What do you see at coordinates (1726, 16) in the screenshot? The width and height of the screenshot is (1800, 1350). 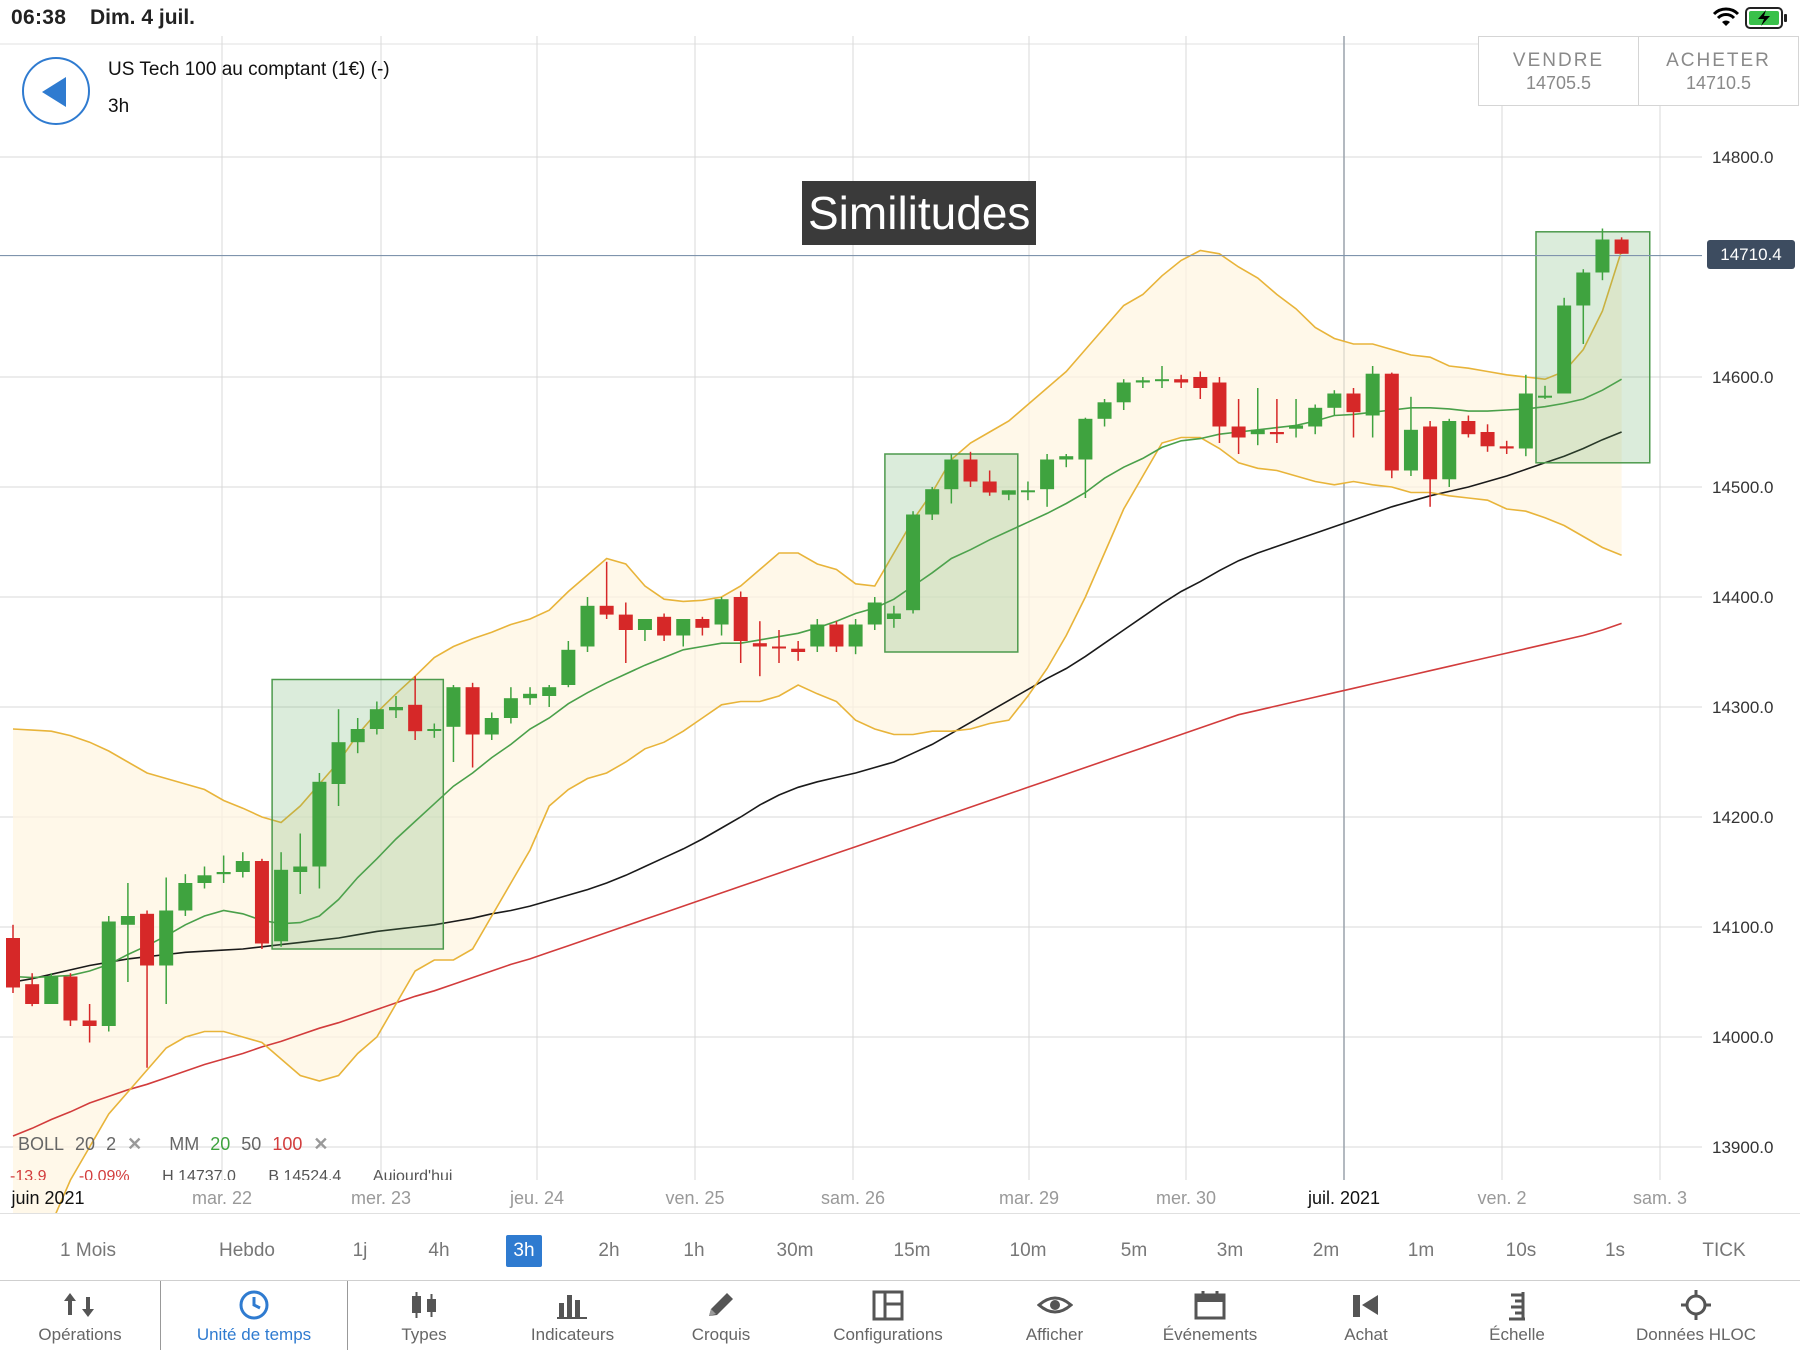 I see `wifi-icon` at bounding box center [1726, 16].